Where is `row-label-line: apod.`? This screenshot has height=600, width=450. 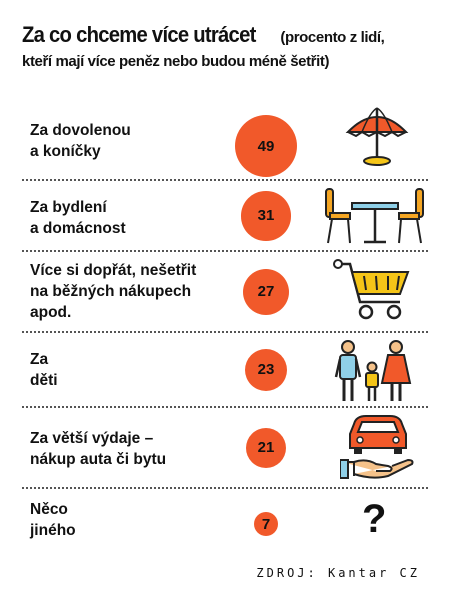 row-label-line: apod. is located at coordinates (51, 312).